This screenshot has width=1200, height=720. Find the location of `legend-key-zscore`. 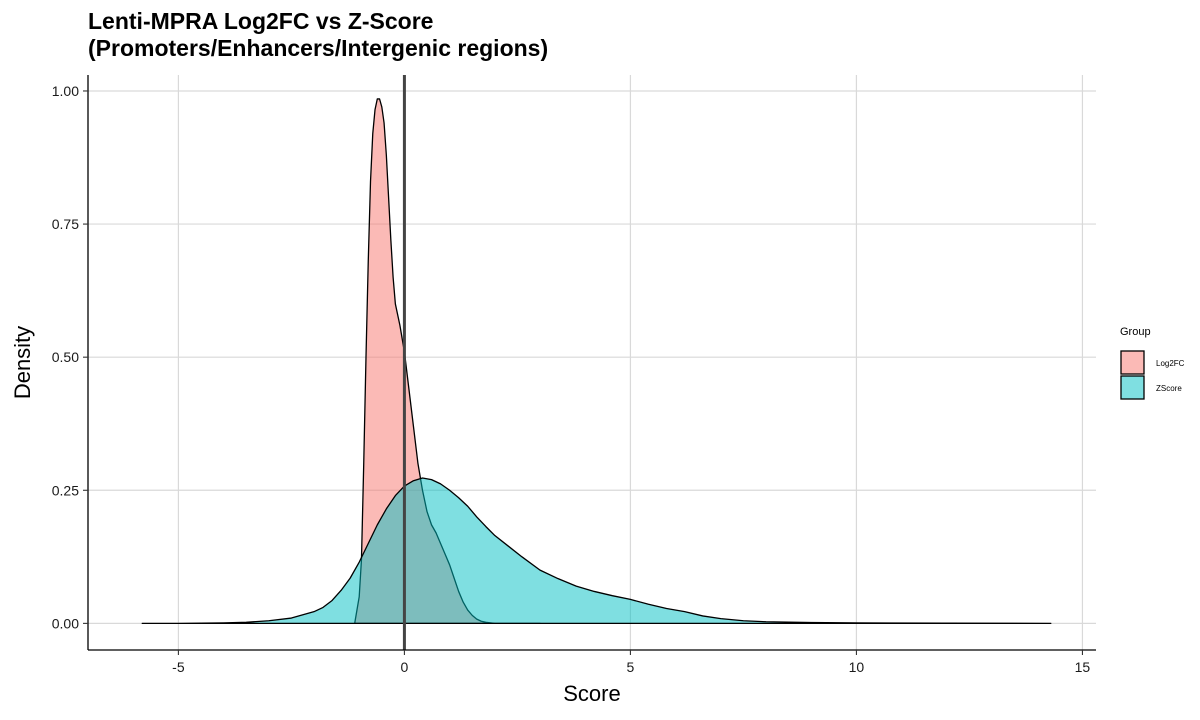

legend-key-zscore is located at coordinates (1132, 387).